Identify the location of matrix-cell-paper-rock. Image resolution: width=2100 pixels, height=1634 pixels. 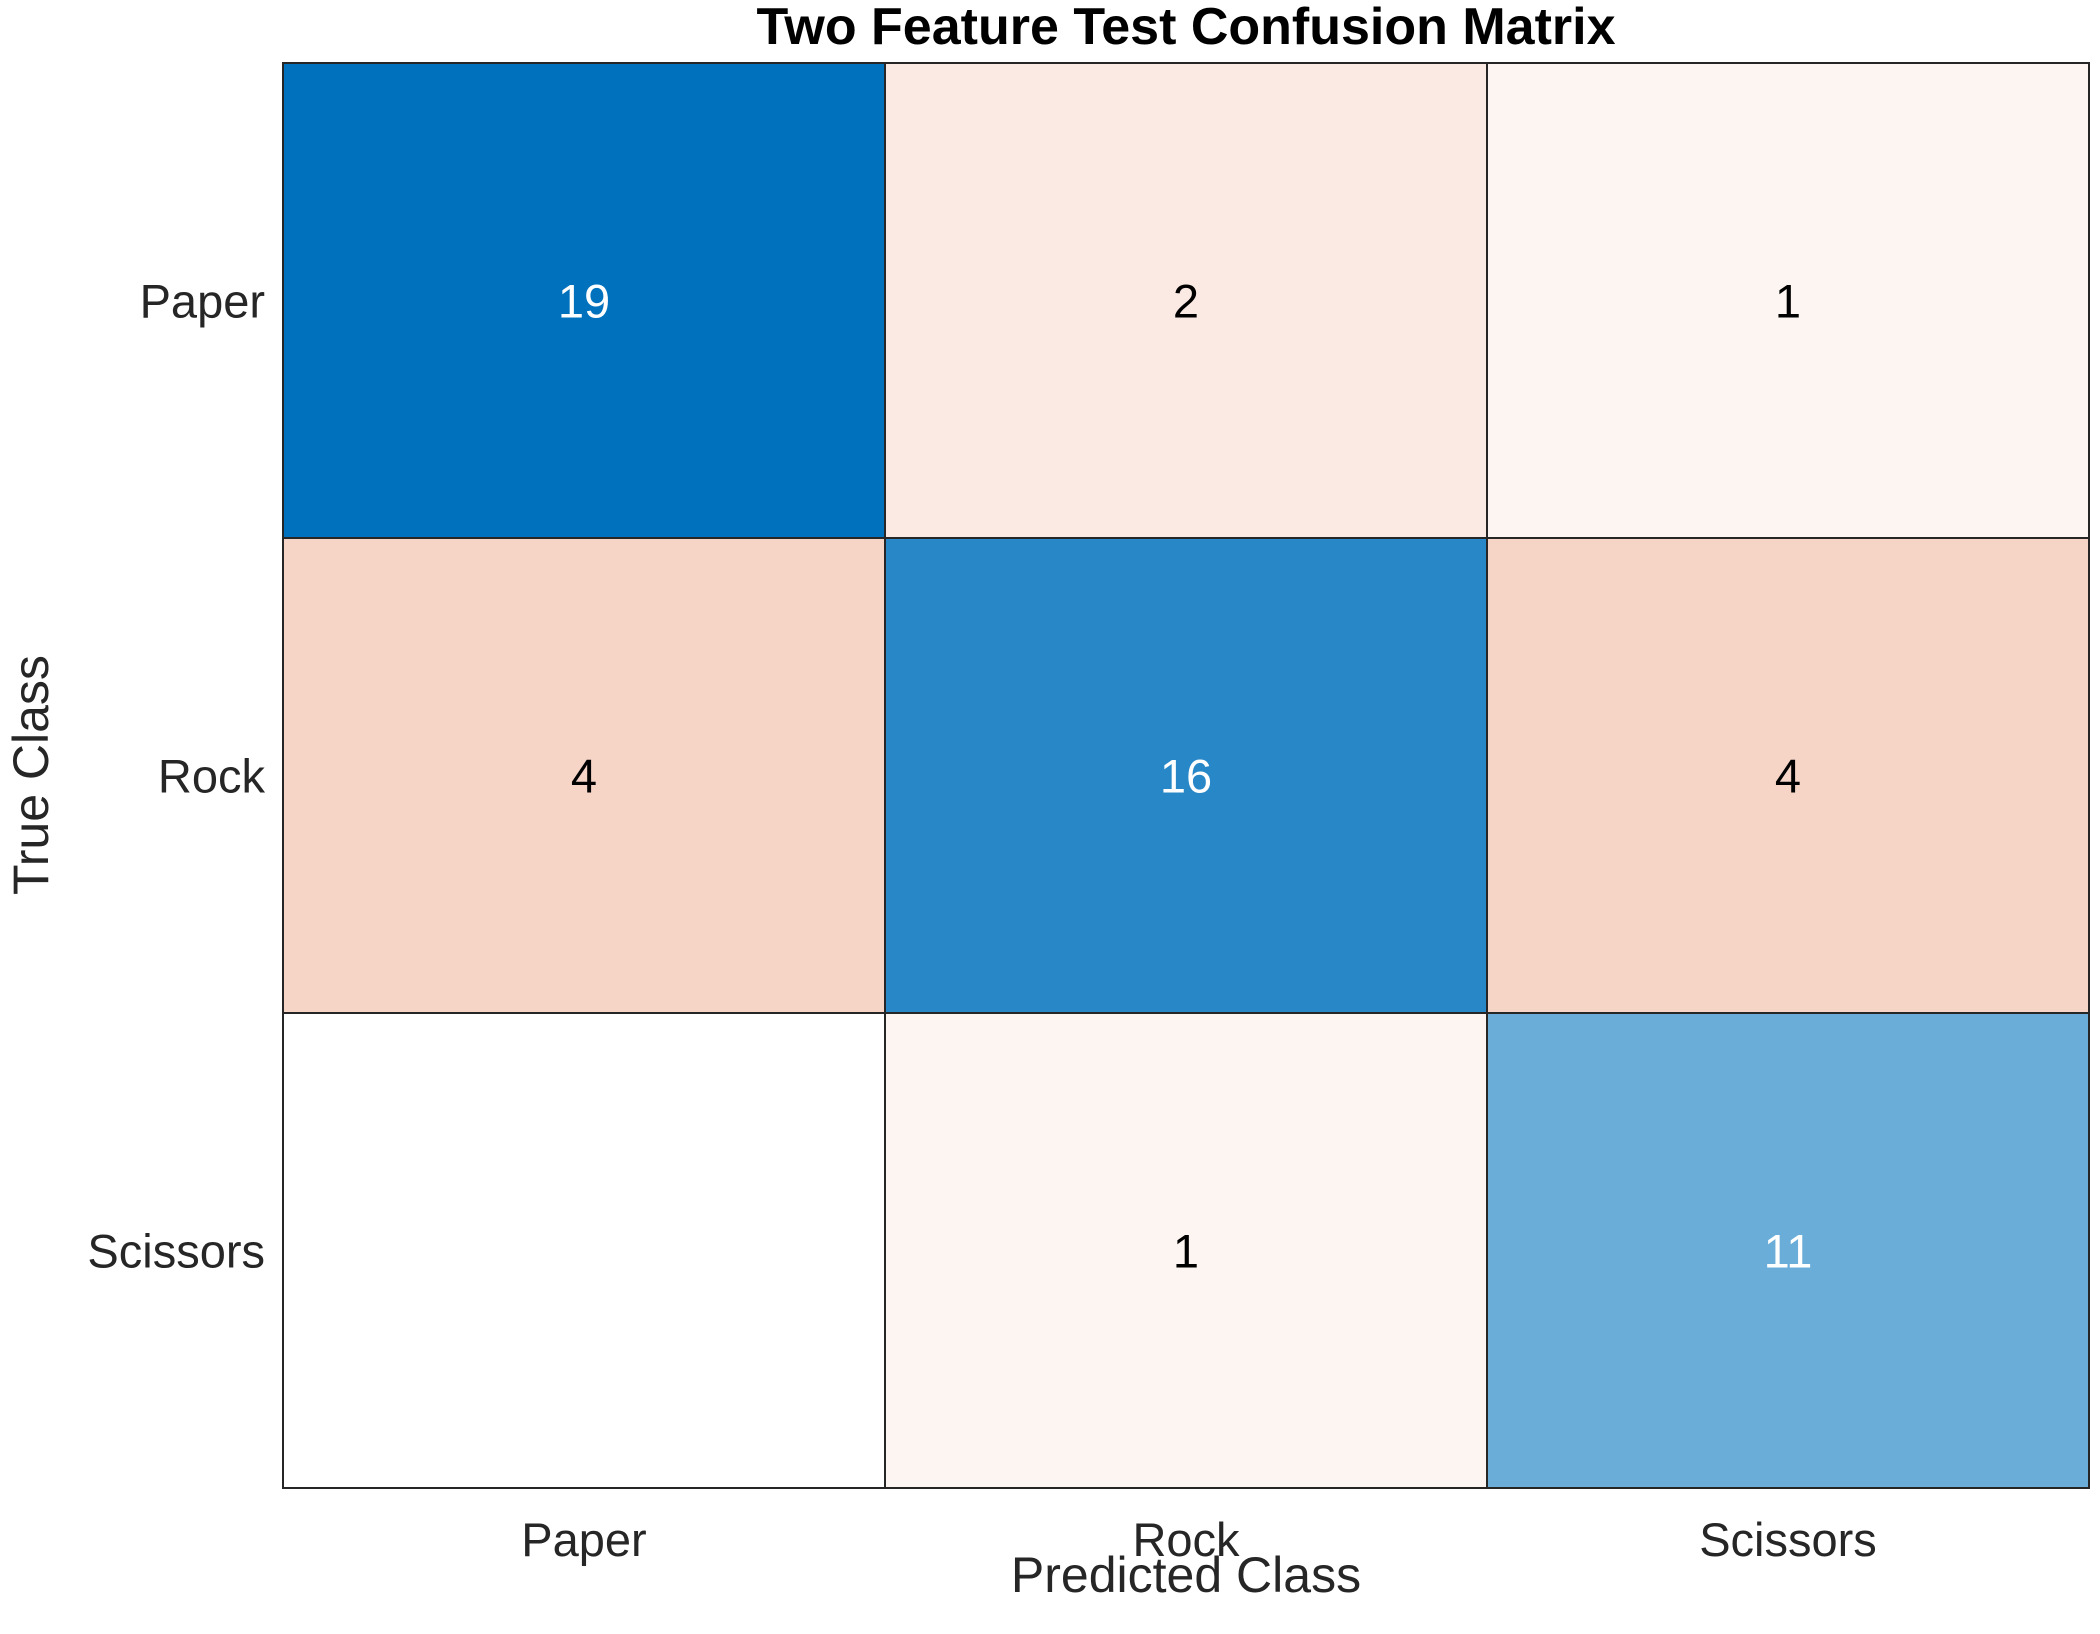
(1186, 300).